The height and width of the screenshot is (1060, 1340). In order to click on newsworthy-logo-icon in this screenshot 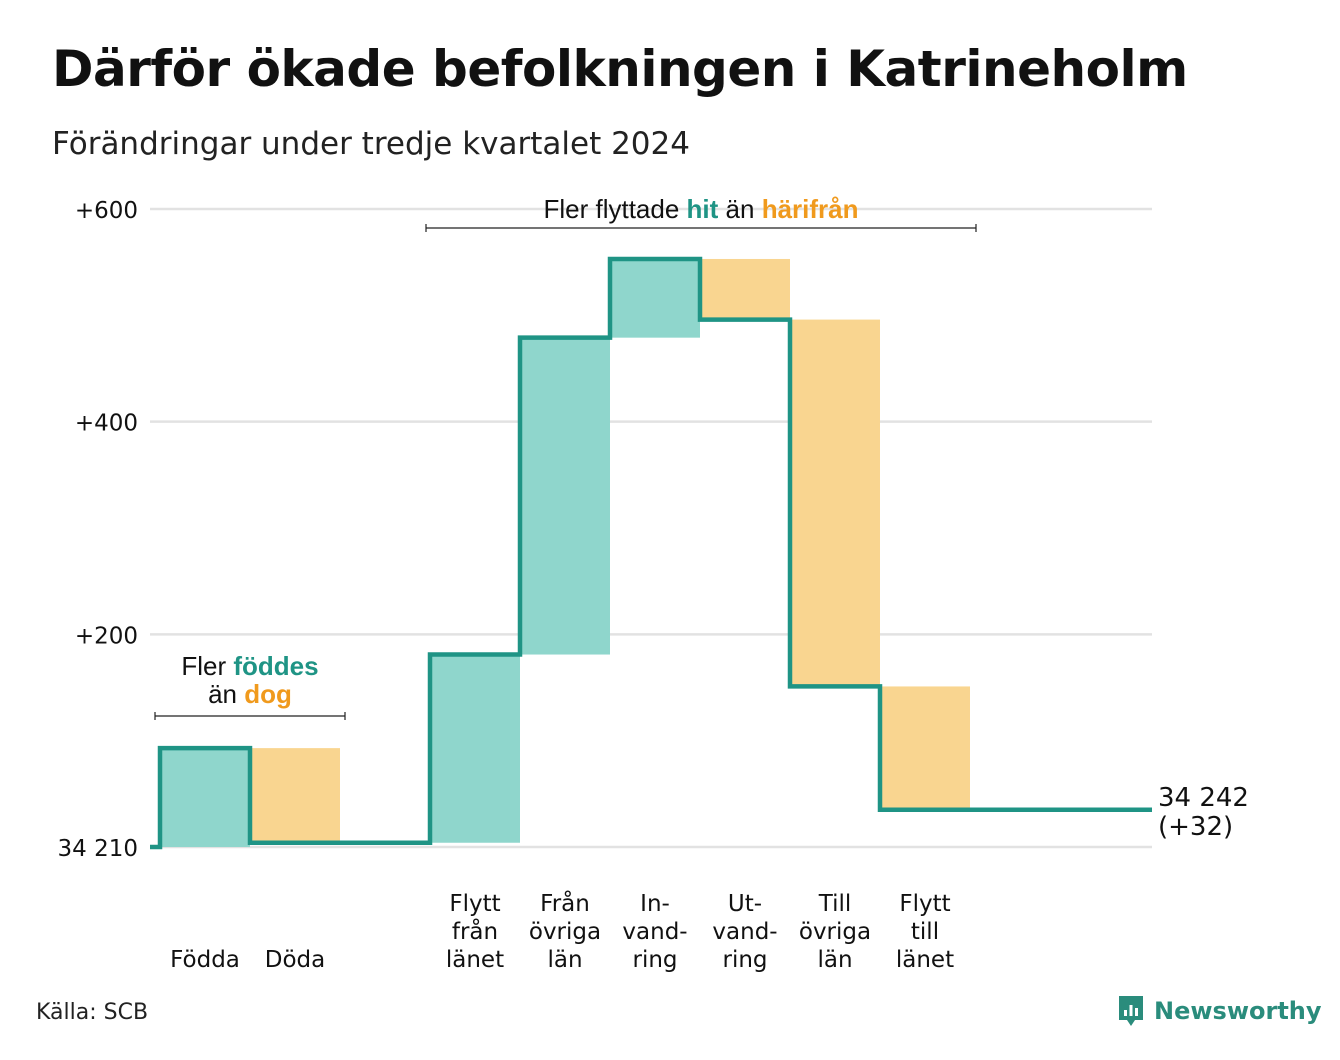, I will do `click(1131, 1011)`.